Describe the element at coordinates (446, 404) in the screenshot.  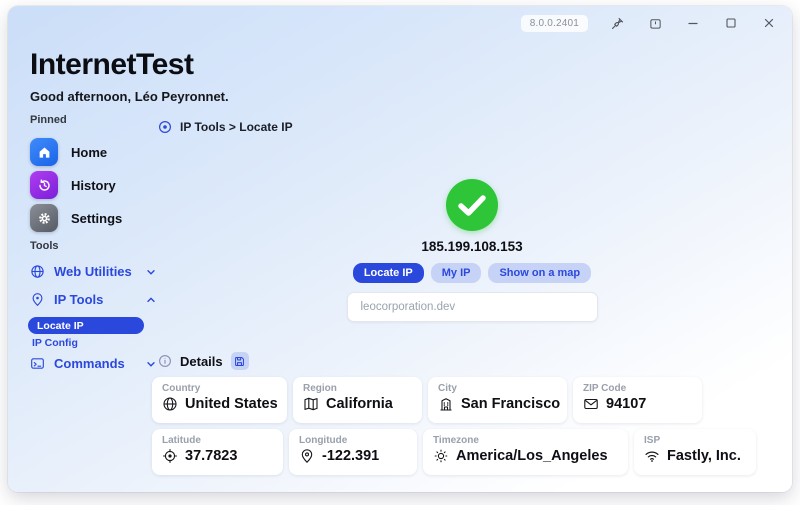
I see `building-icon` at that location.